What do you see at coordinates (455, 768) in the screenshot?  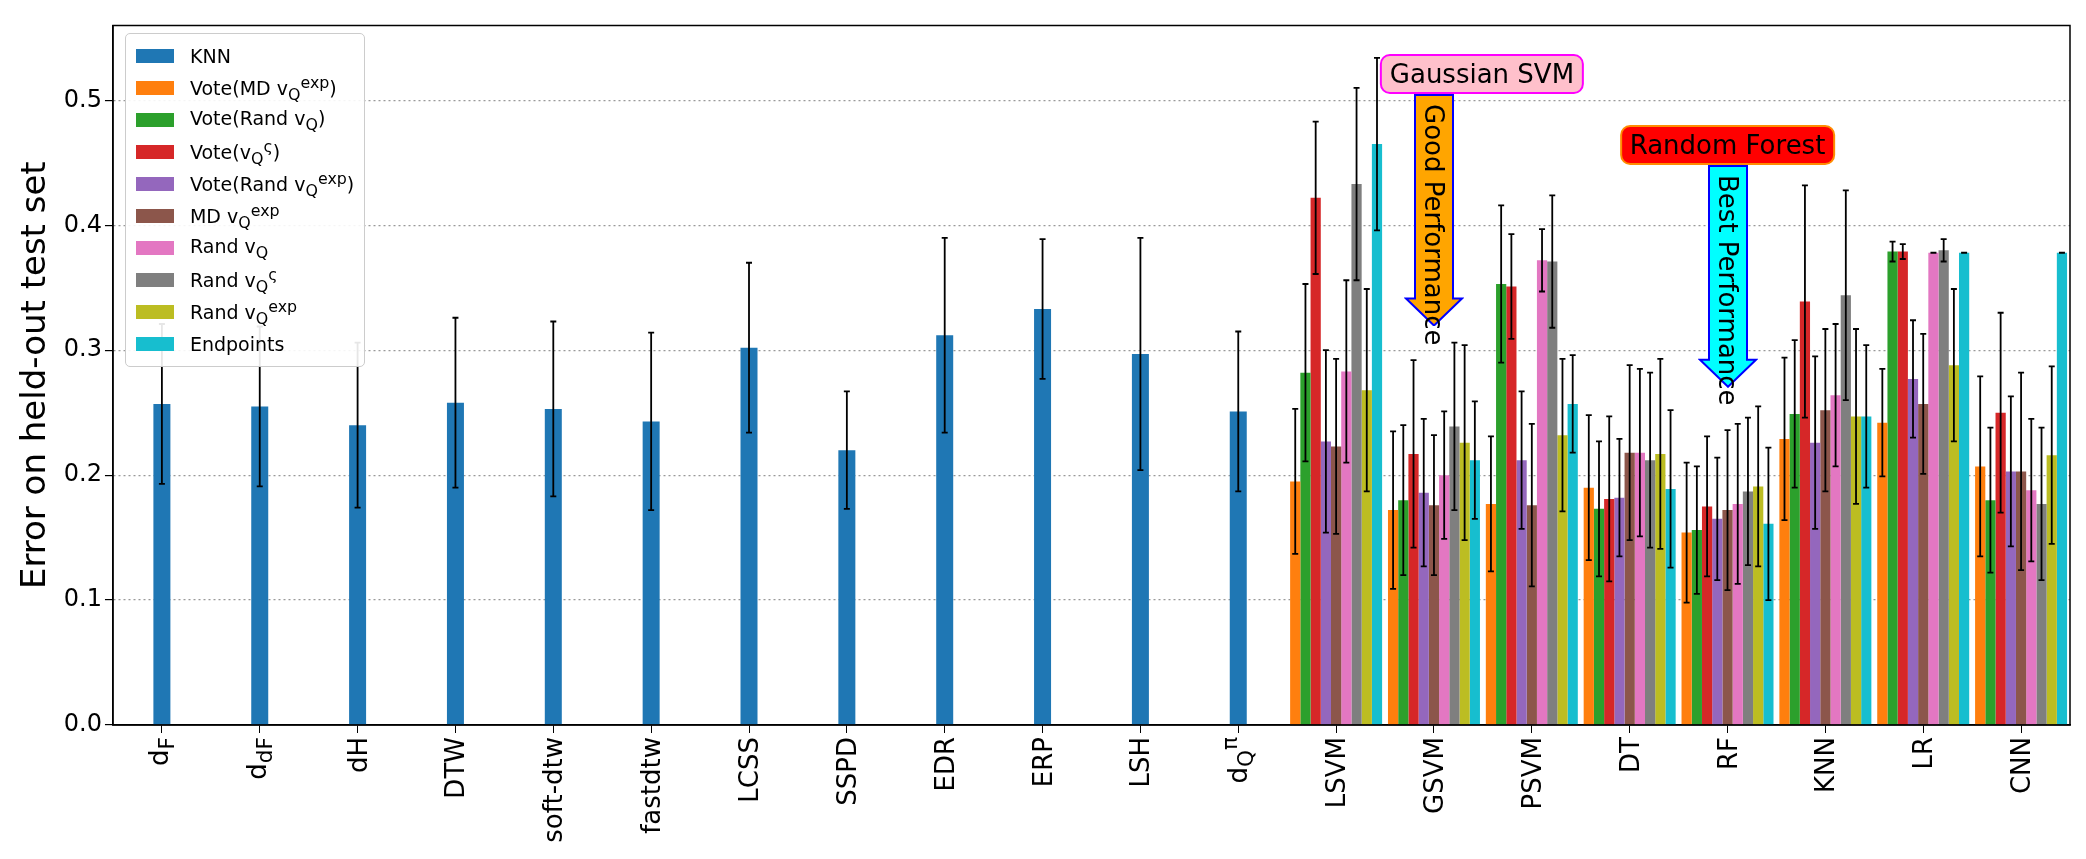 I see `x-tick-label: DTW` at bounding box center [455, 768].